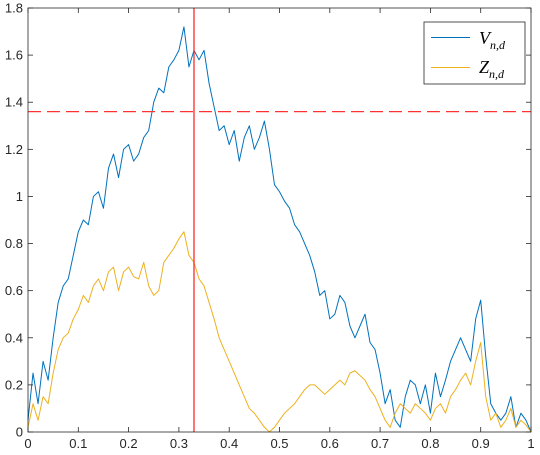 The height and width of the screenshot is (455, 540). What do you see at coordinates (481, 443) in the screenshot?
I see `x-tick-label: 0.9` at bounding box center [481, 443].